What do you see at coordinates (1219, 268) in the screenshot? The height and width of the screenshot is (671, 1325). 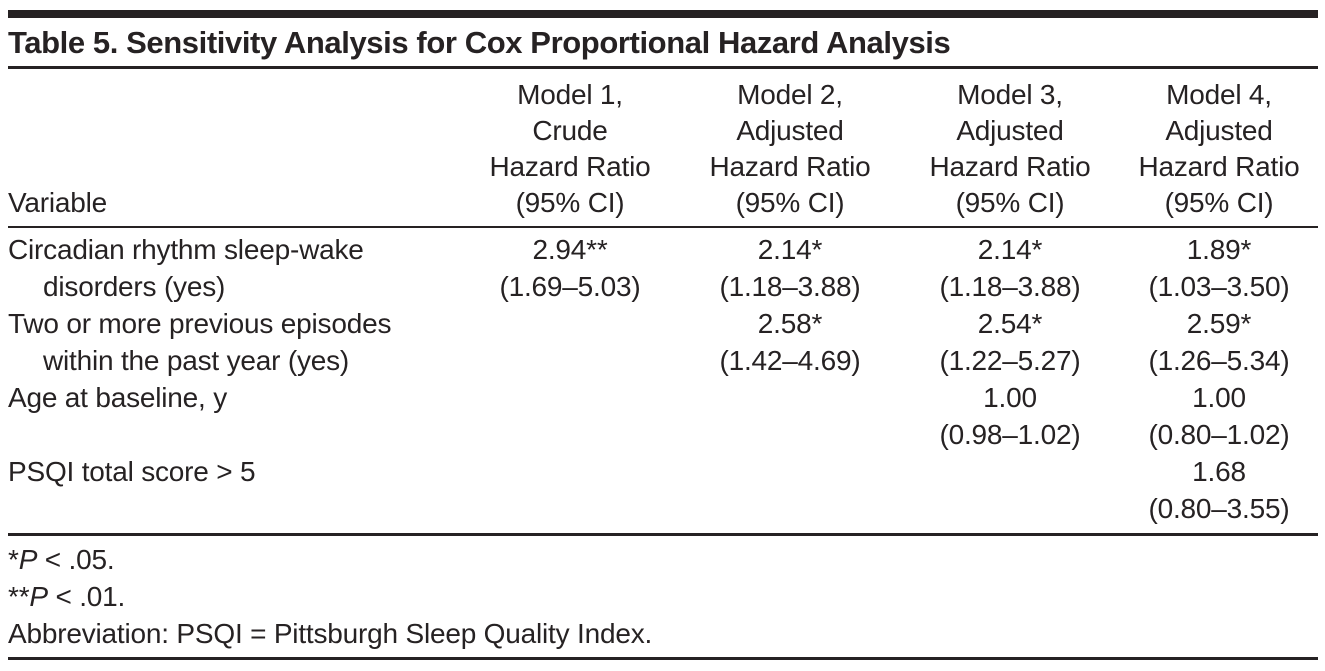 I see `value-cell-model-4: 1.89* (1.03–3.50)` at bounding box center [1219, 268].